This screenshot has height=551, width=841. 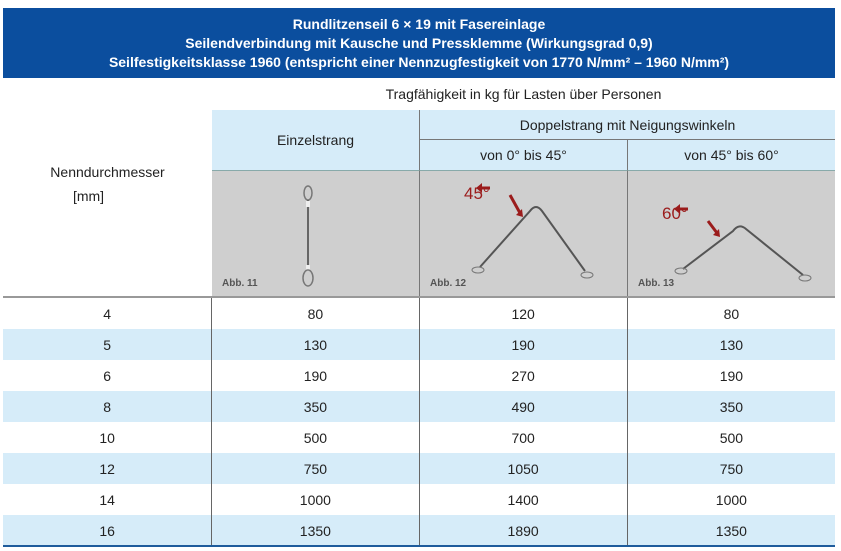 What do you see at coordinates (730, 499) in the screenshot?
I see `double-45-60-cell: 1000` at bounding box center [730, 499].